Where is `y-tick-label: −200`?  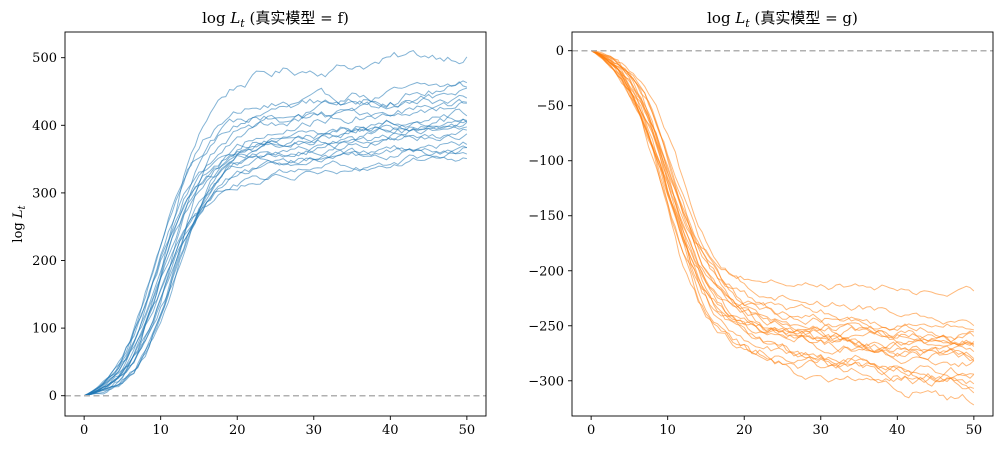 y-tick-label: −200 is located at coordinates (546, 271).